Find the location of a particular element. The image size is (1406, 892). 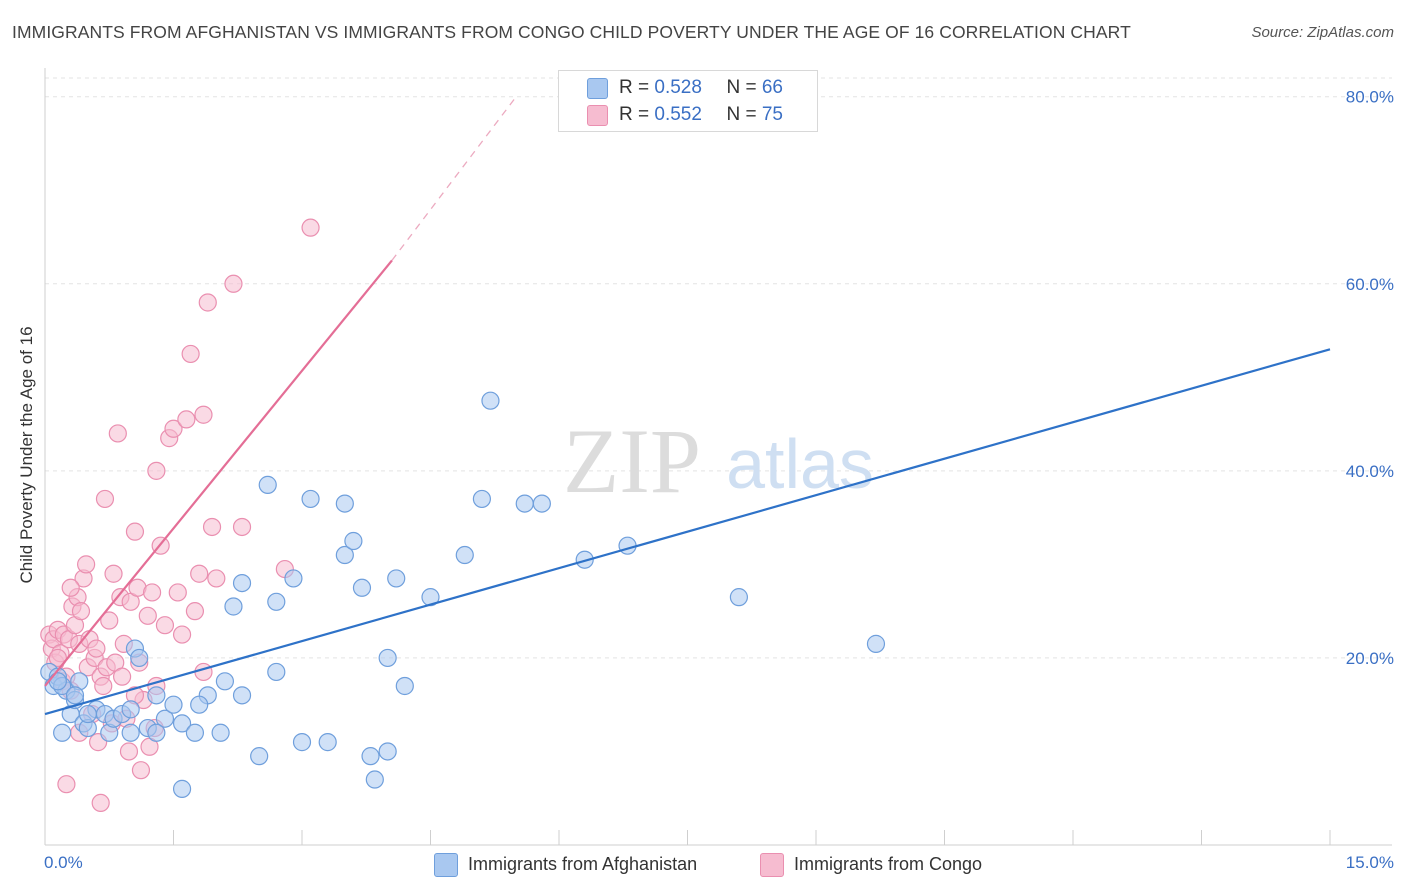

y-tick-label: 60.0% is located at coordinates (1370, 284).